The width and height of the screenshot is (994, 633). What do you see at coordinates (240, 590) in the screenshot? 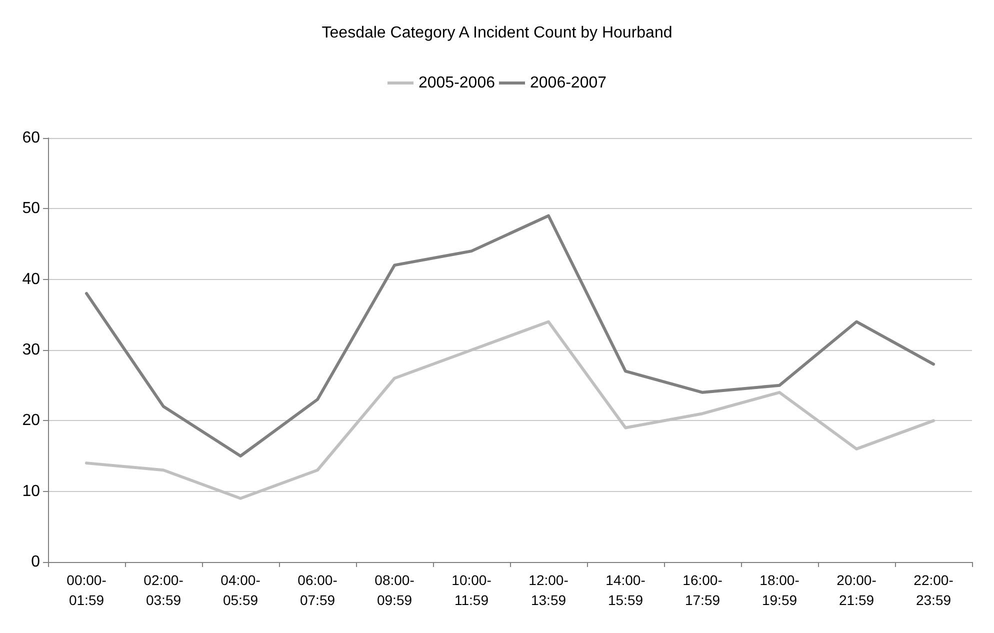
I see `x-tick-label: 04:00-05:59` at bounding box center [240, 590].